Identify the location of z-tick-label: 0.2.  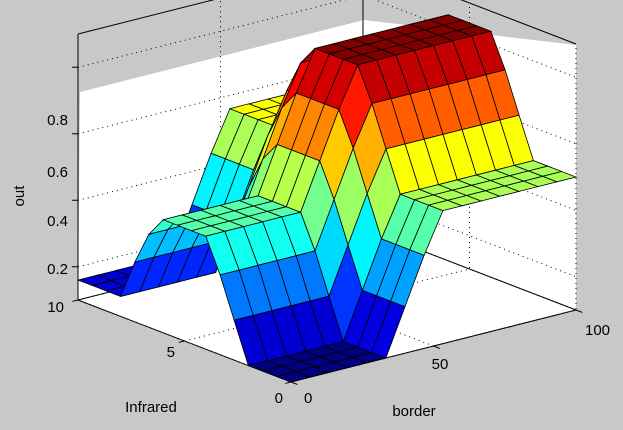
(57, 269).